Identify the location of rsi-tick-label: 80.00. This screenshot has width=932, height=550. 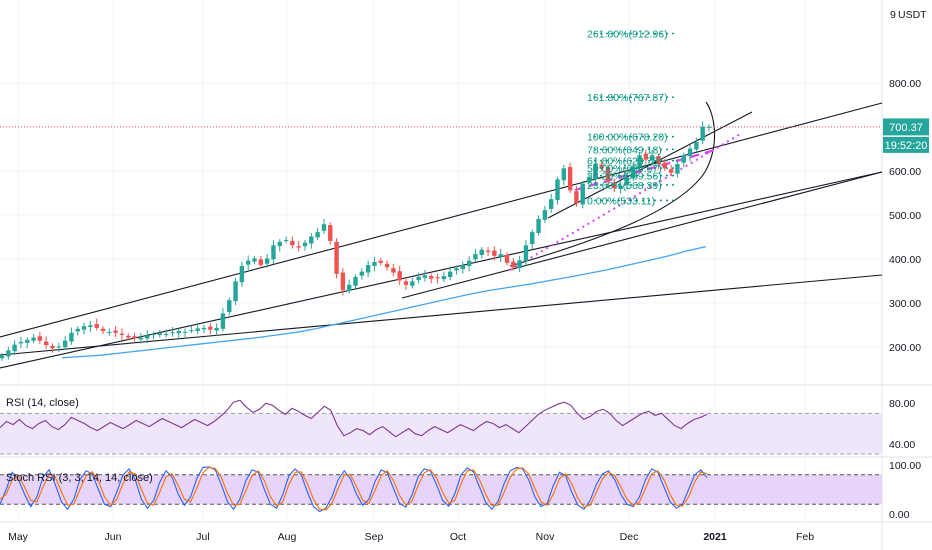
(902, 404).